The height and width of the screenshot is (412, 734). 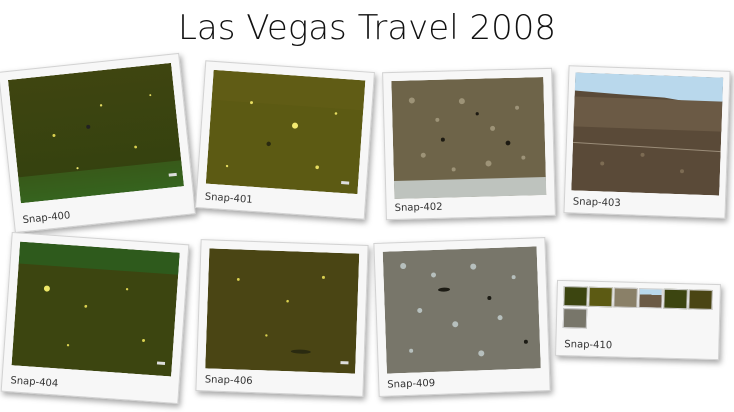 What do you see at coordinates (418, 207) in the screenshot?
I see `photo-caption: Snap-402` at bounding box center [418, 207].